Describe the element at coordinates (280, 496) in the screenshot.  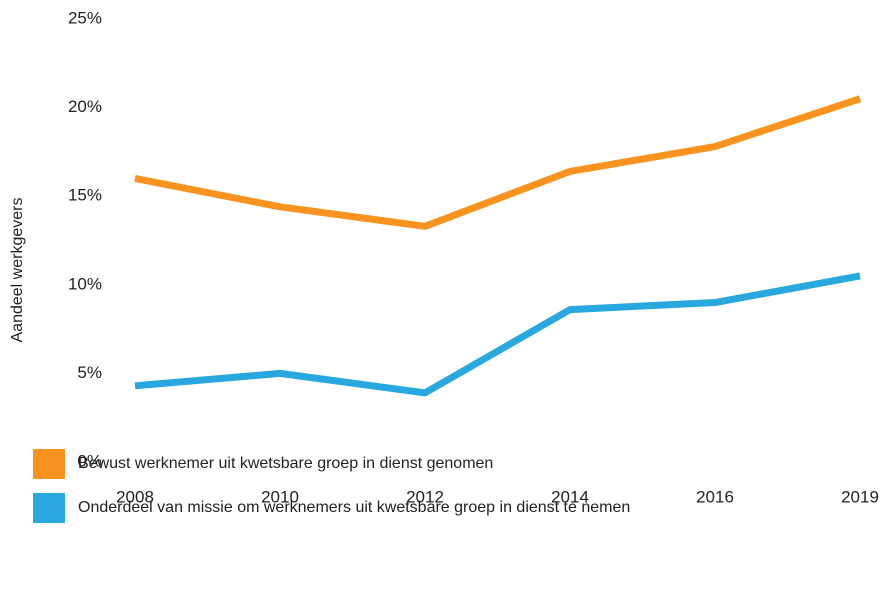
I see `x-tick-label: 2010` at that location.